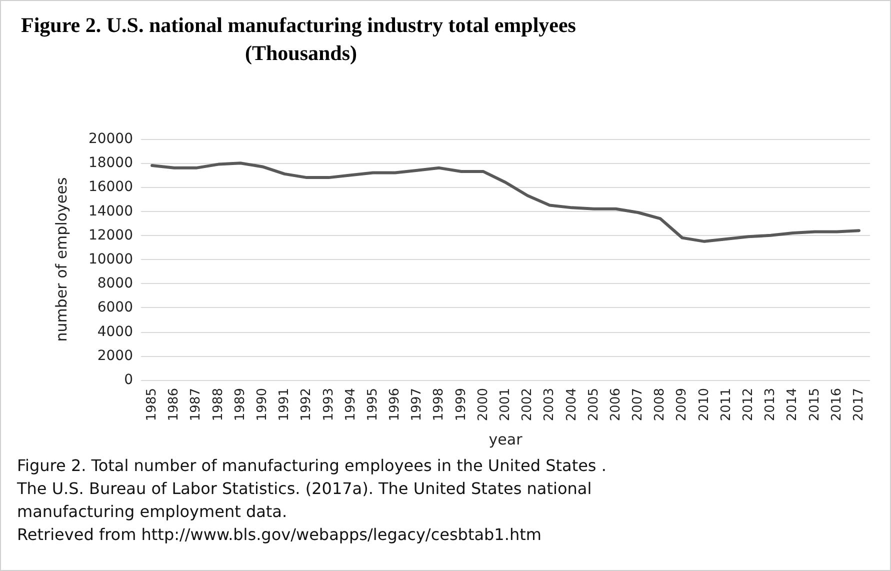 The width and height of the screenshot is (891, 571). What do you see at coordinates (417, 405) in the screenshot?
I see `x-tick-label: 1997` at bounding box center [417, 405].